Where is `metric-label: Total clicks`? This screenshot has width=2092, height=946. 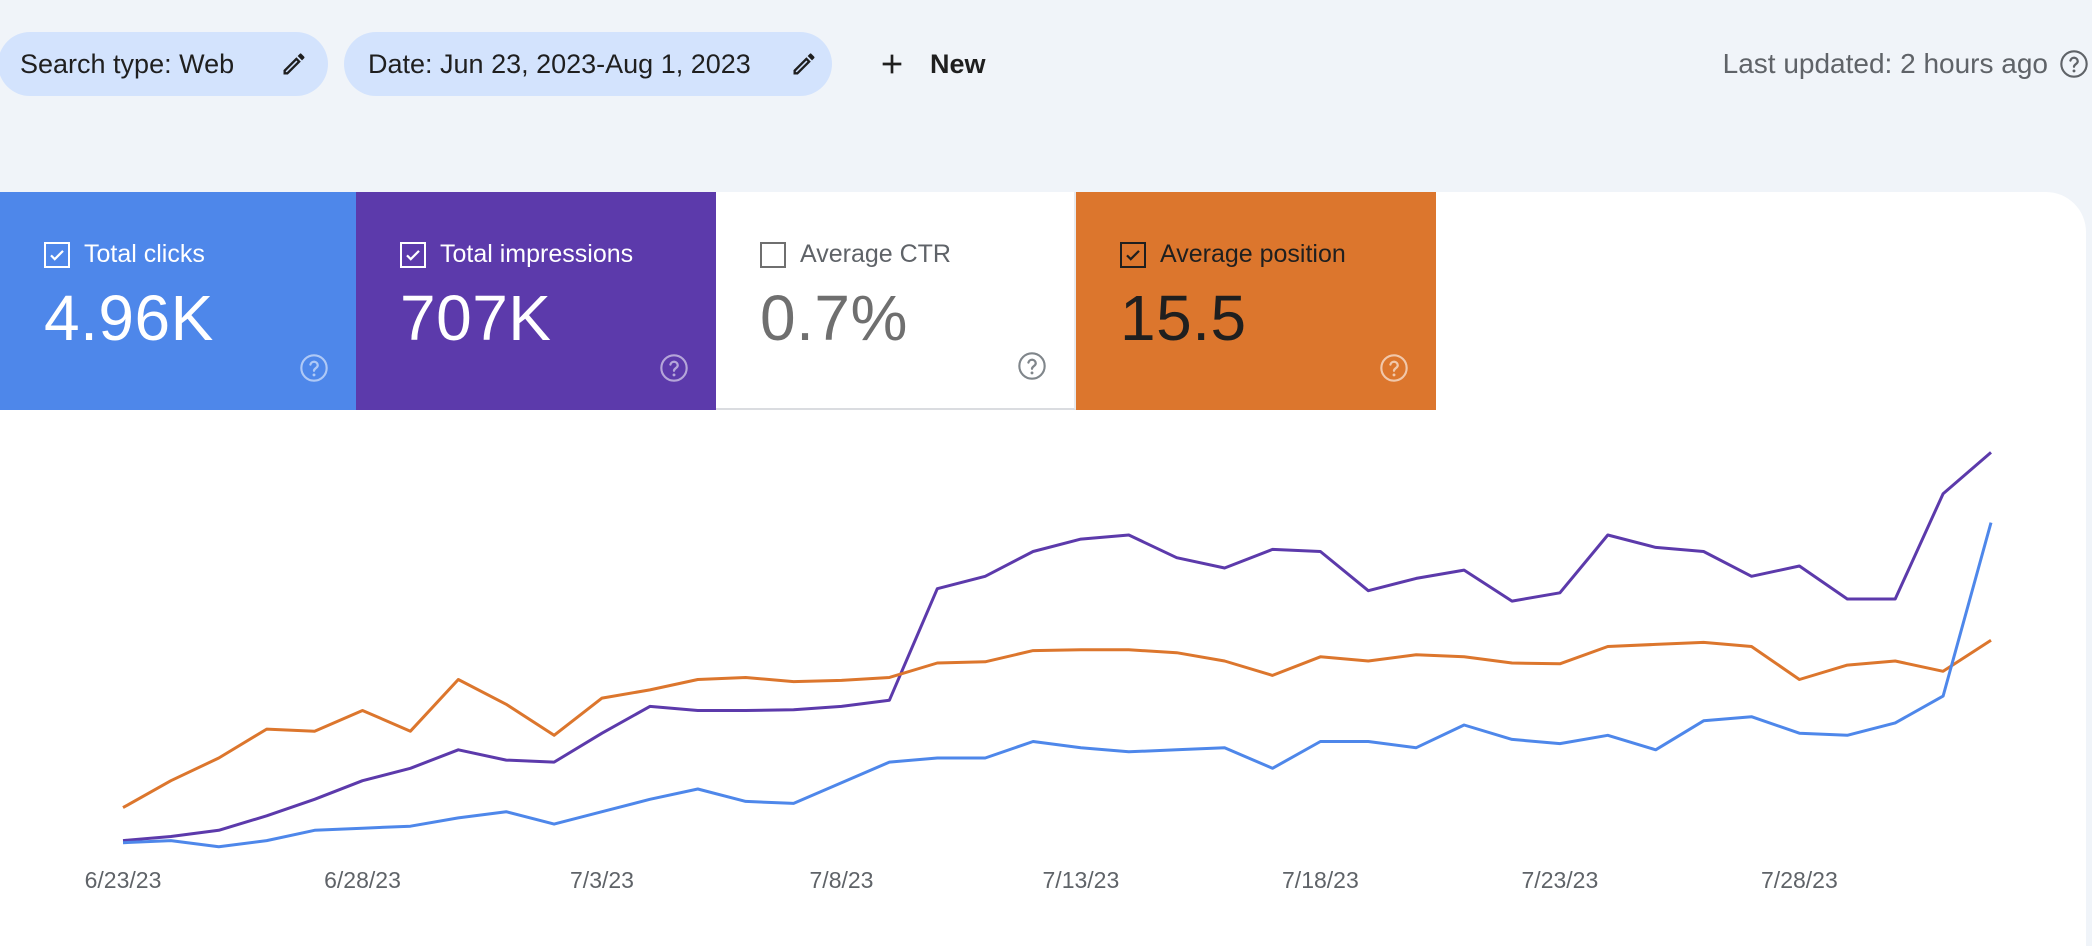 metric-label: Total clicks is located at coordinates (144, 254).